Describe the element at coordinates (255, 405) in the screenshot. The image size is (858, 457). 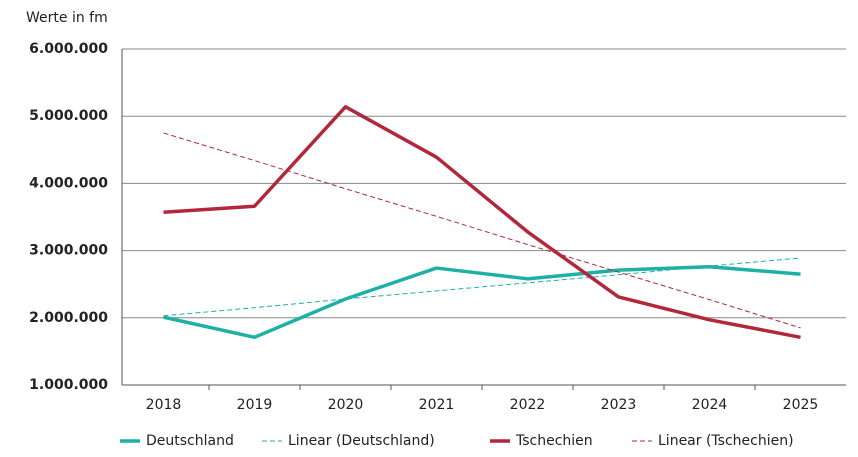
I see `x-tick-label: 2019` at that location.